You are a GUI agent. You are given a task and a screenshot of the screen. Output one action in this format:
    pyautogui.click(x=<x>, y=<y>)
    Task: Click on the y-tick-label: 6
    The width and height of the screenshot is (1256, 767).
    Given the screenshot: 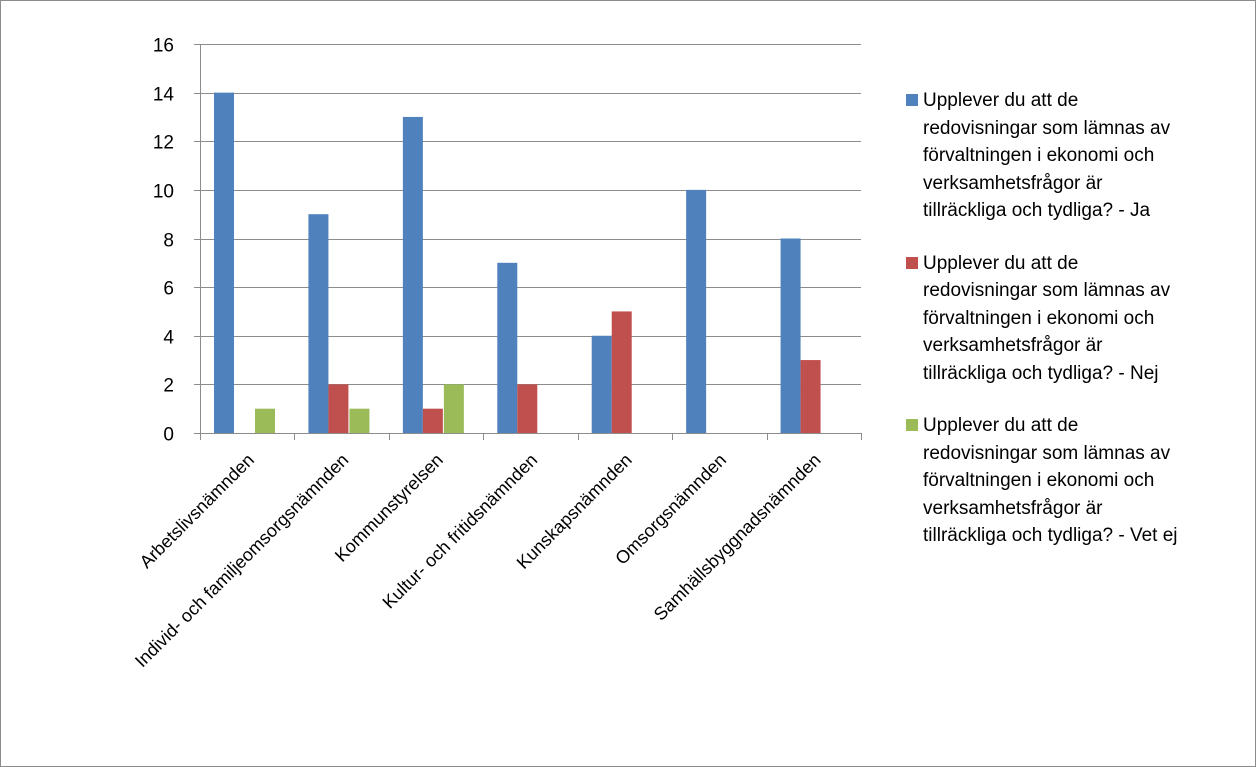 What is the action you would take?
    pyautogui.click(x=168, y=289)
    